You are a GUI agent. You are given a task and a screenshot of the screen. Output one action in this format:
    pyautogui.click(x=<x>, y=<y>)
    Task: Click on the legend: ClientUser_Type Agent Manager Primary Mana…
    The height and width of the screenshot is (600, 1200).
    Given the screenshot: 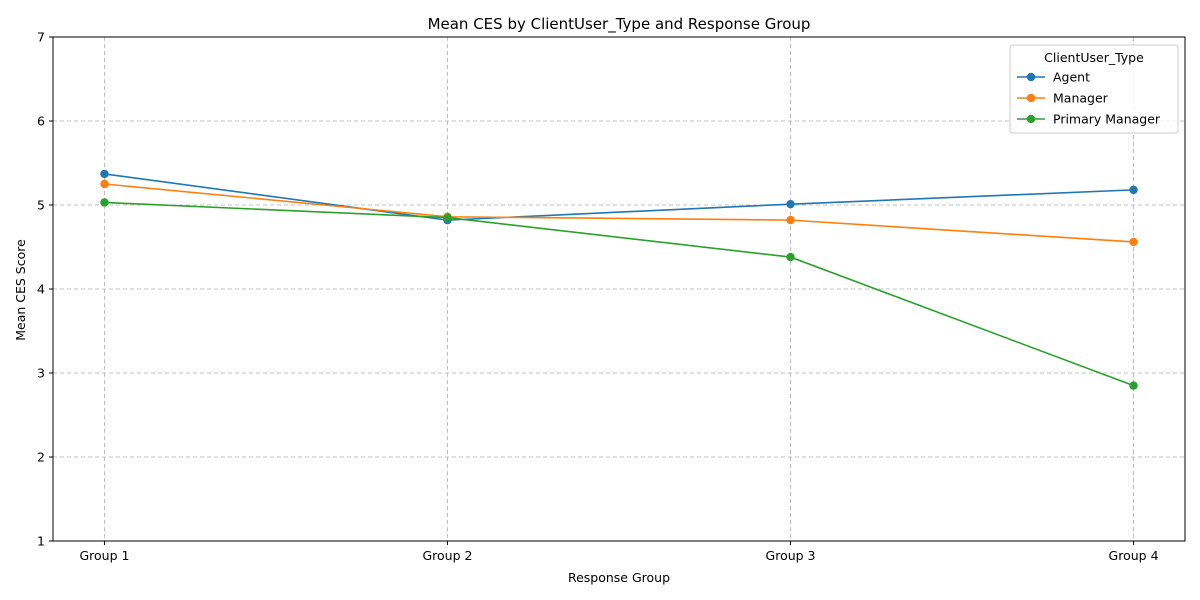 What is the action you would take?
    pyautogui.click(x=1094, y=89)
    